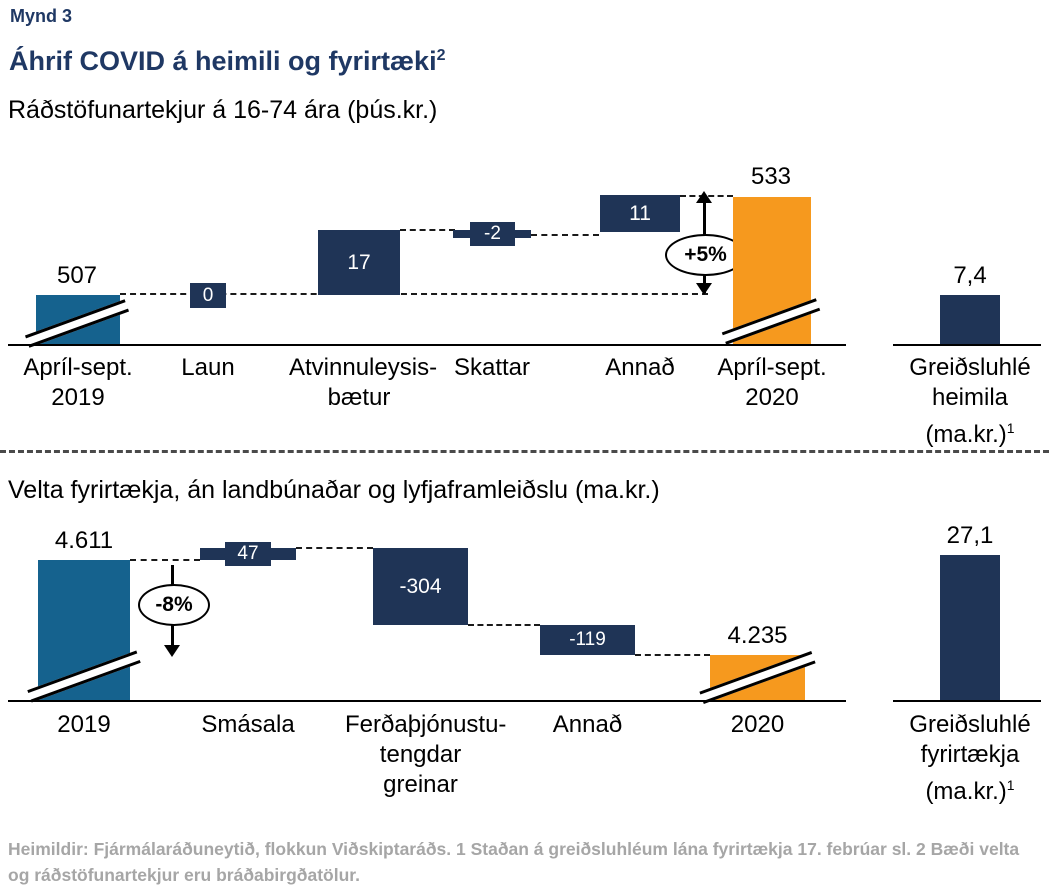 The width and height of the screenshot is (1049, 893). What do you see at coordinates (970, 275) in the screenshot?
I see `chart1-side-bar-value: 7,4` at bounding box center [970, 275].